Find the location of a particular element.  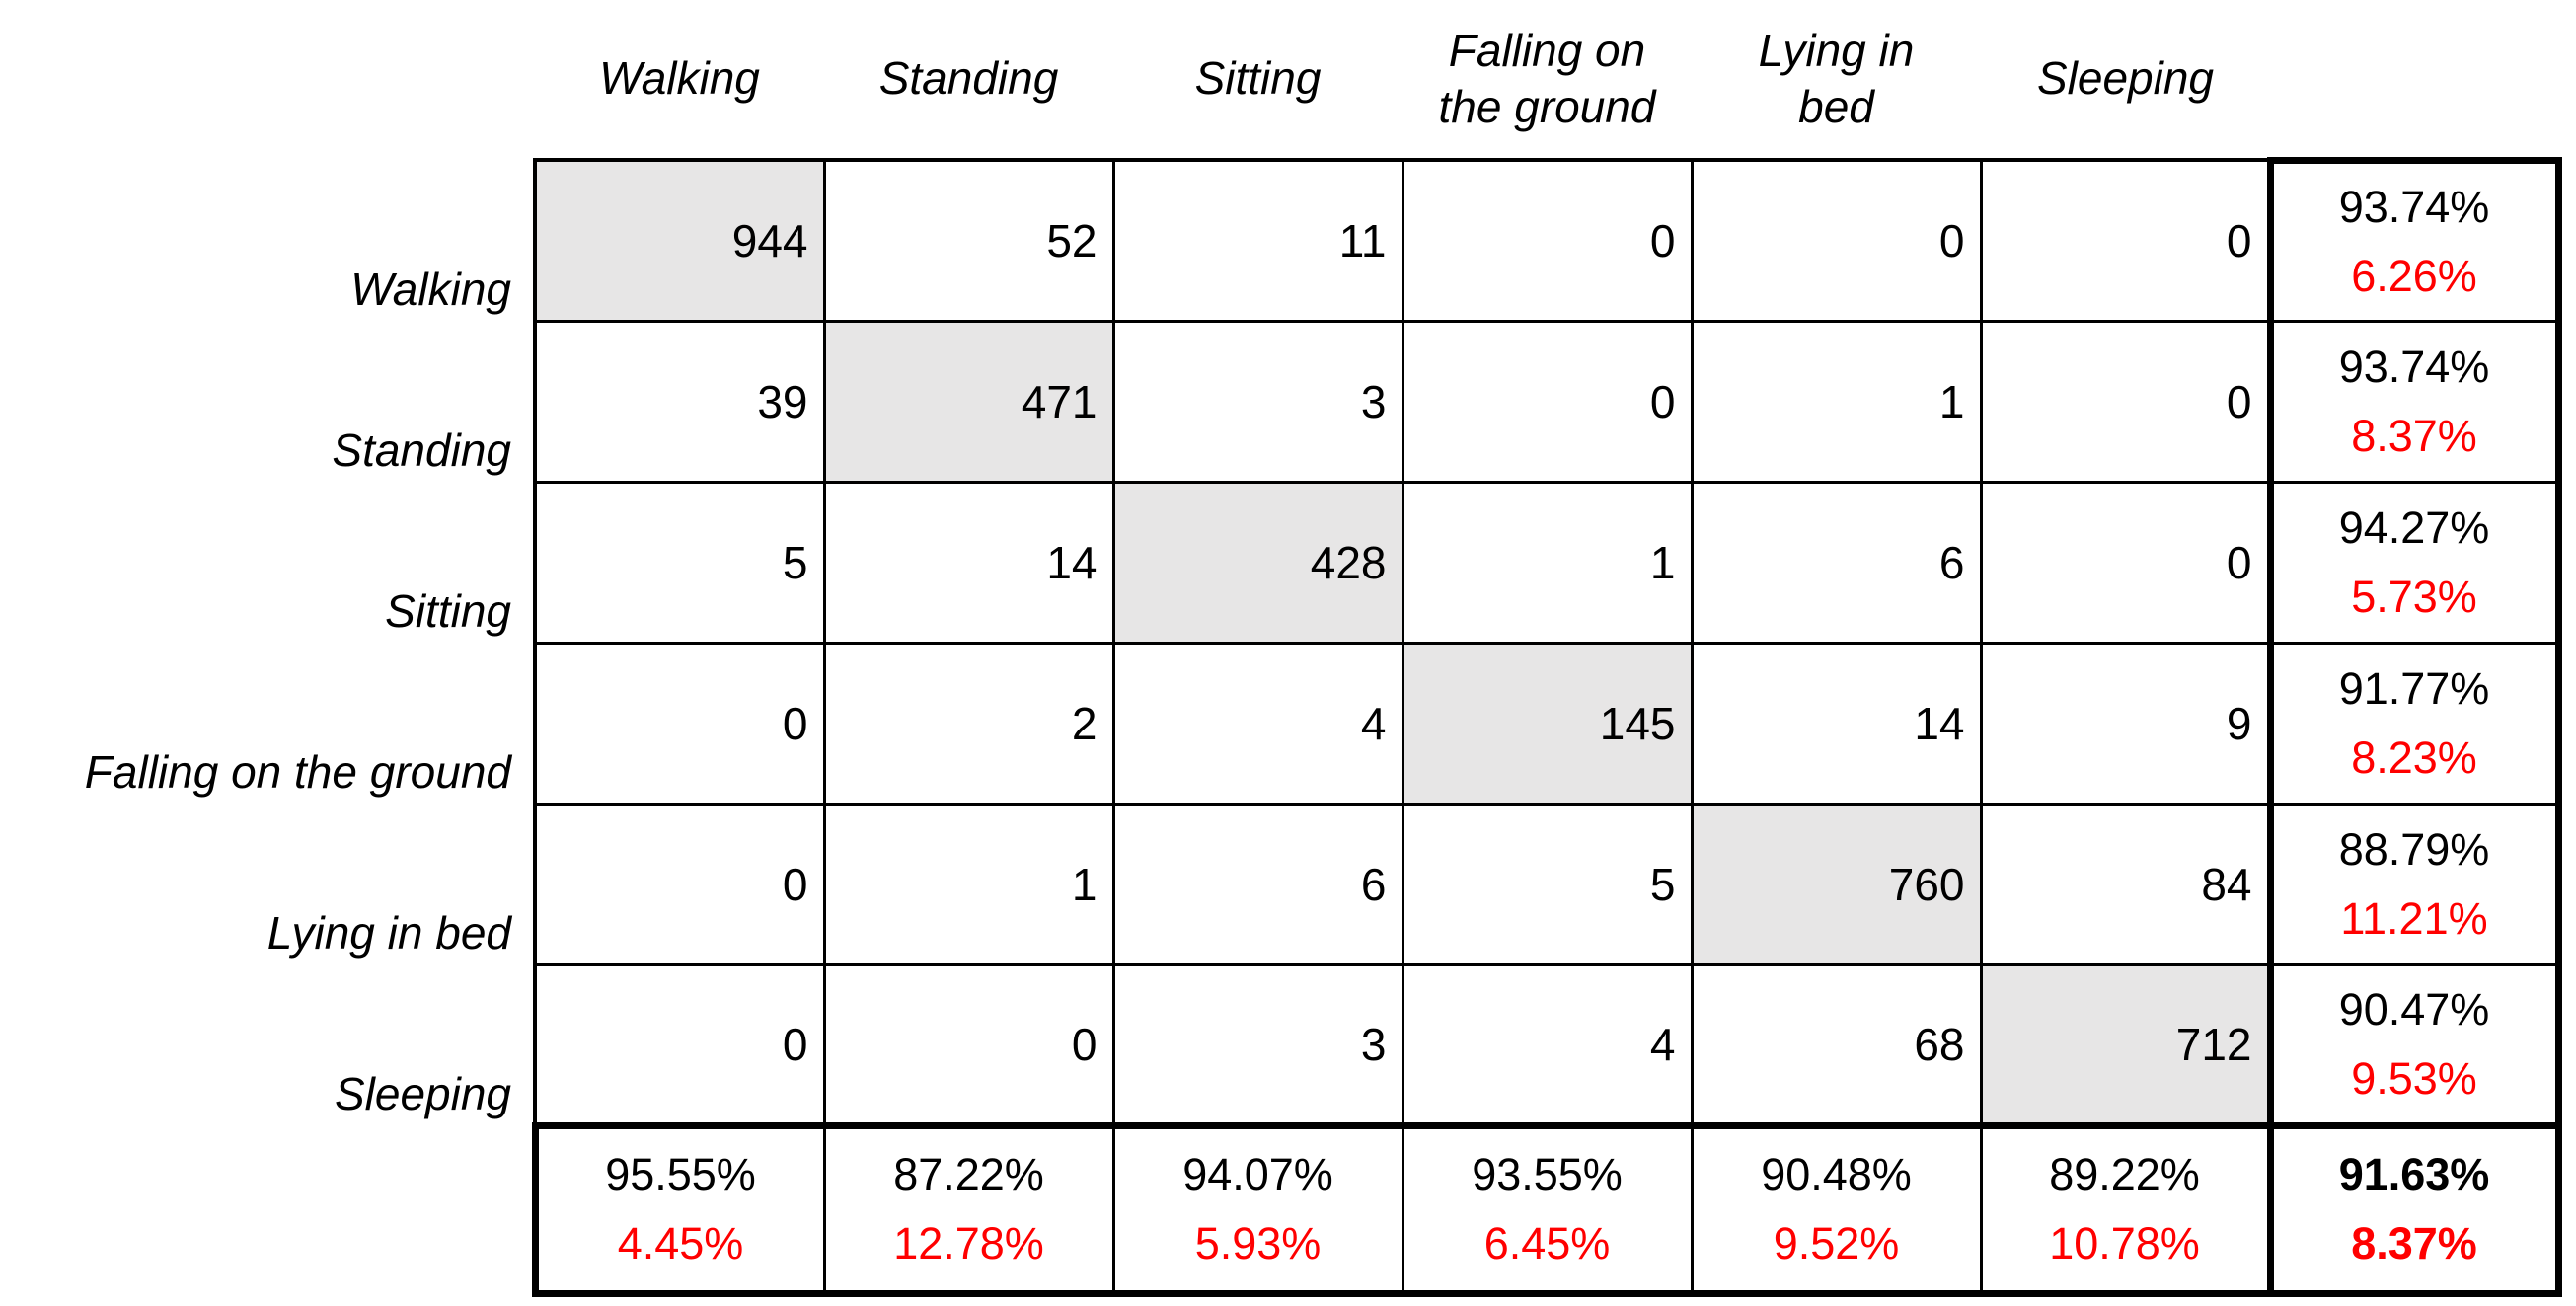

row-summary-cell: 93.74% 6.26% is located at coordinates (2414, 239).